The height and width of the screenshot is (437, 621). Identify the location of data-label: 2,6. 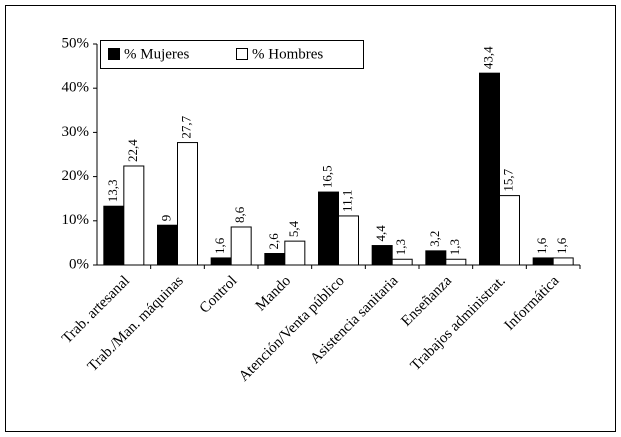
(273, 241).